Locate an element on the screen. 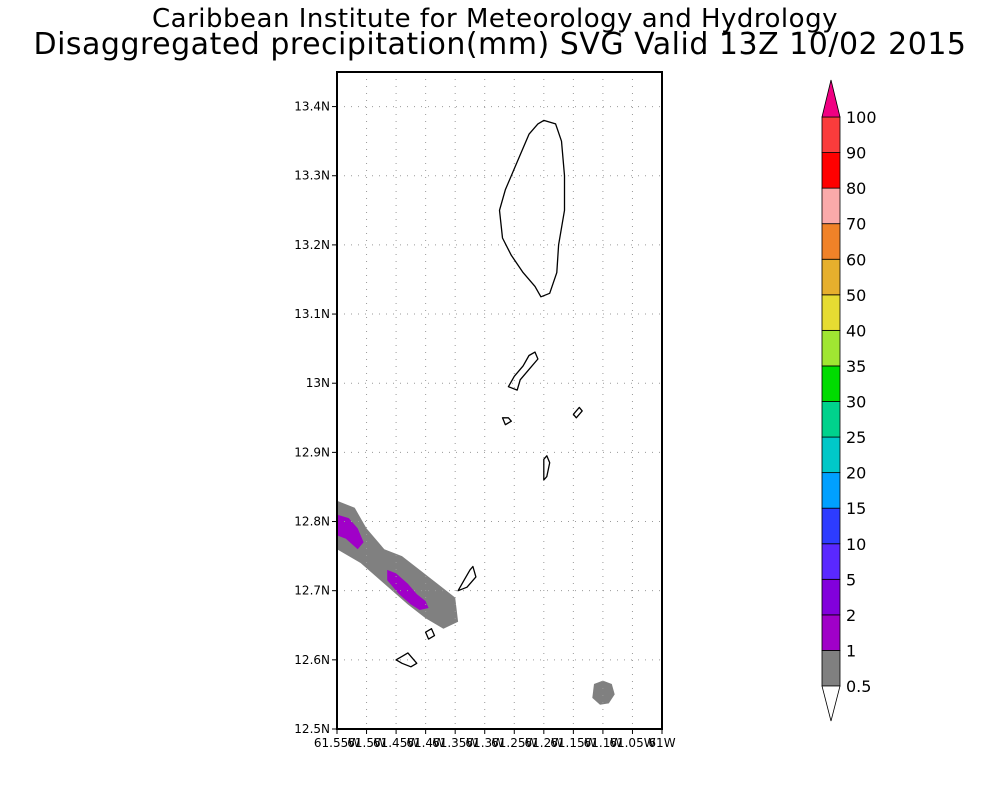 The height and width of the screenshot is (800, 1000). colorbar-label: 20 is located at coordinates (856, 473).